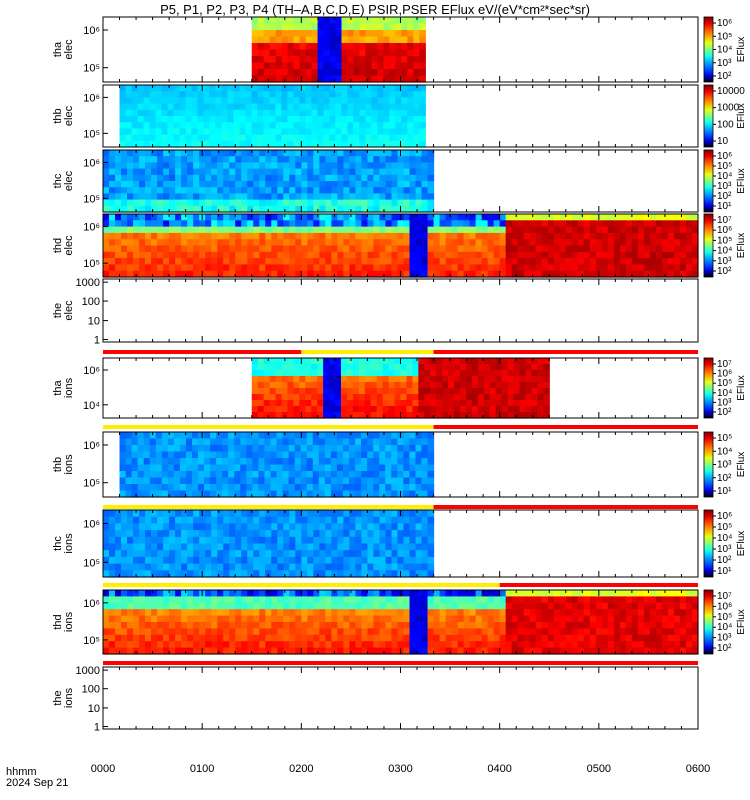  I want to click on y-axis-label: thc, so click(58, 543).